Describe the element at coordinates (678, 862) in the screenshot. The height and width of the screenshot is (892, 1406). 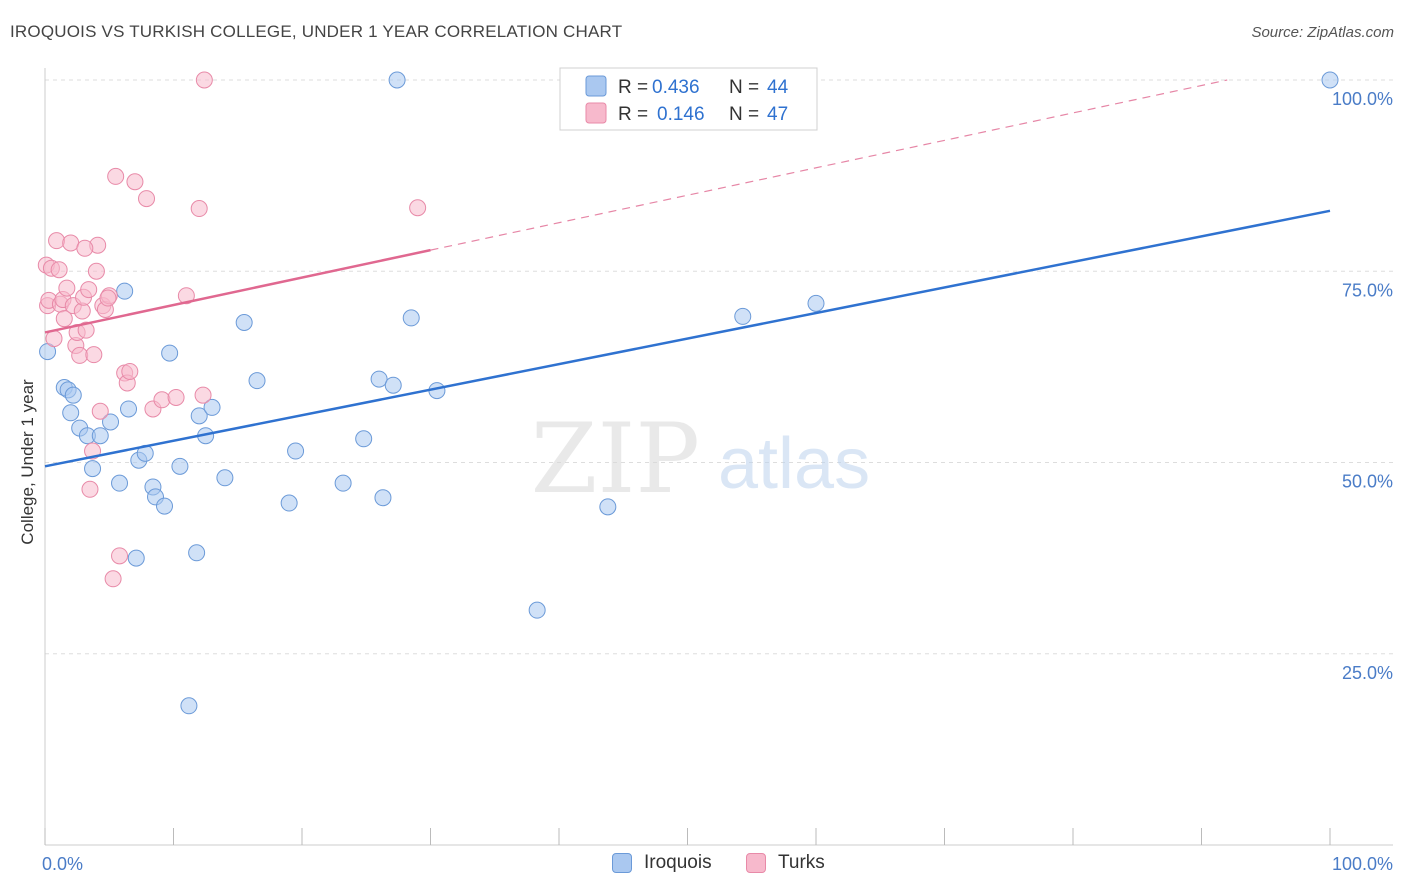
I see `bottom-legend-iroquois-label: Iroquois` at that location.